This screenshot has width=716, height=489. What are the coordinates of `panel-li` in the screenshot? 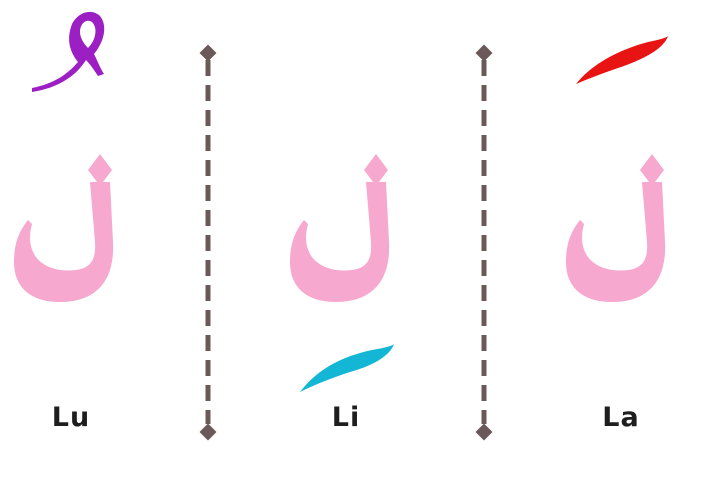 It's located at (342, 273).